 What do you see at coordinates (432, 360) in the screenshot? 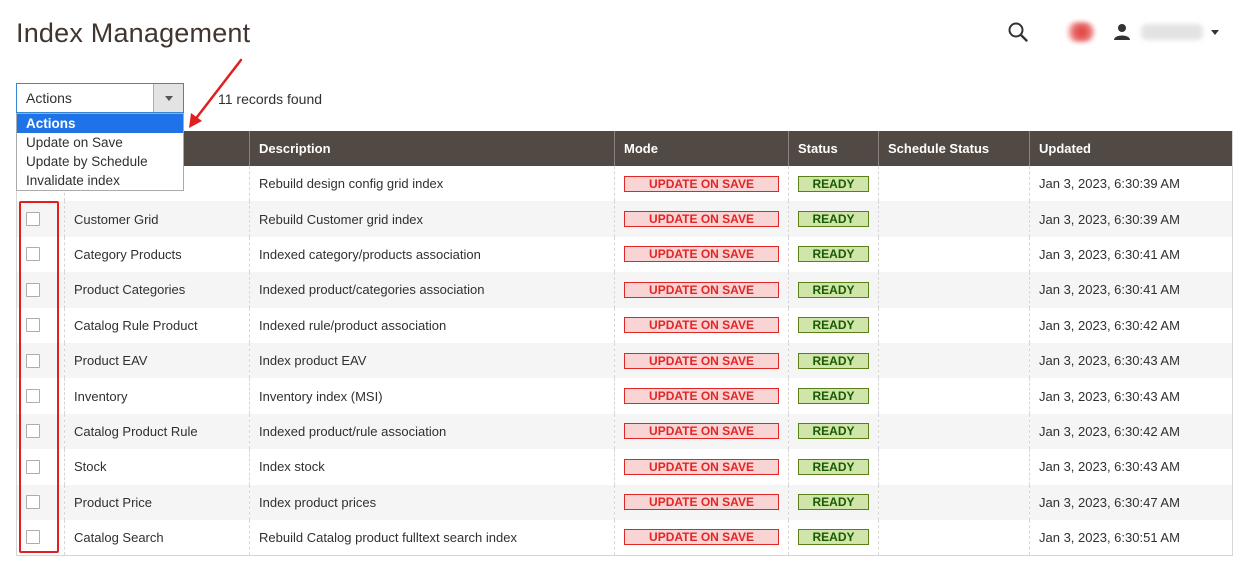
I see `description-cell: Index product EAV` at bounding box center [432, 360].